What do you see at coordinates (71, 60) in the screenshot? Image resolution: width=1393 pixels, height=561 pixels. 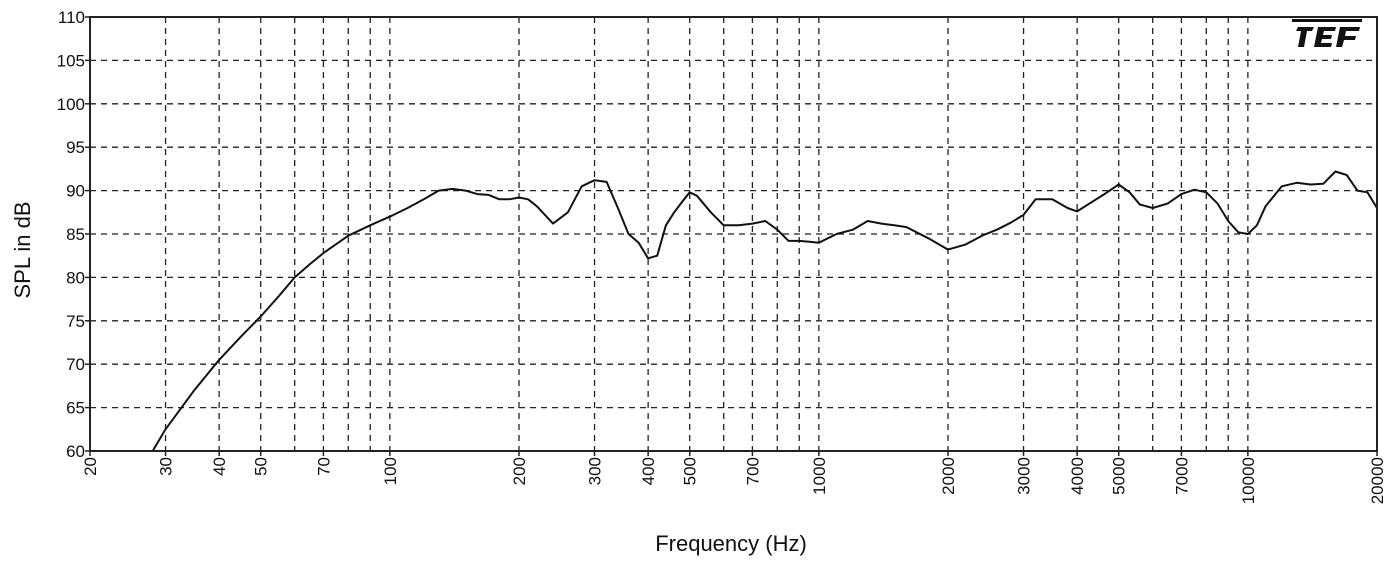 I see `y-tick-label: 105` at bounding box center [71, 60].